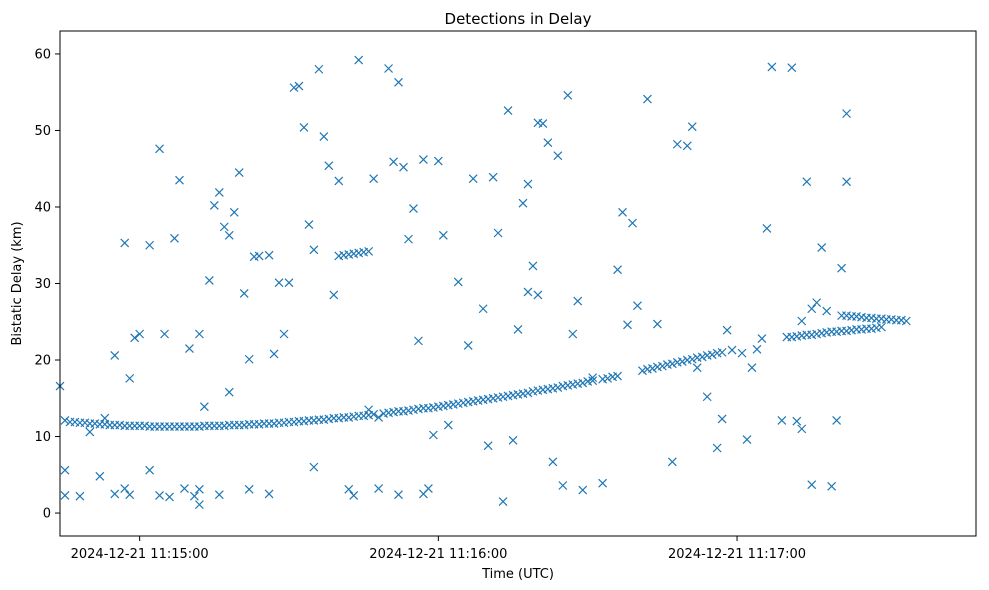 This screenshot has width=989, height=590. What do you see at coordinates (140, 554) in the screenshot?
I see `x-tick-label: 2024-12-21 11:15:00` at bounding box center [140, 554].